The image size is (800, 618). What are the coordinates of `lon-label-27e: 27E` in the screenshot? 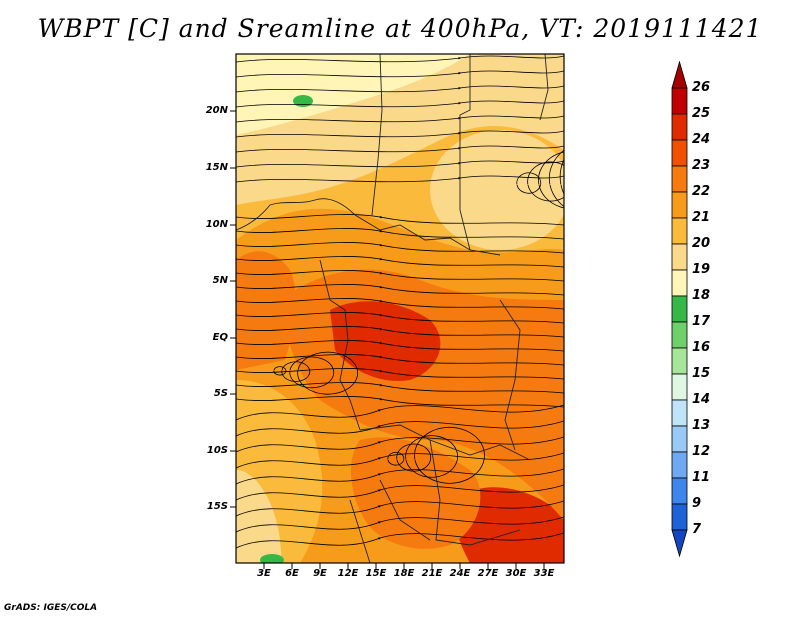 It's located at (488, 573).